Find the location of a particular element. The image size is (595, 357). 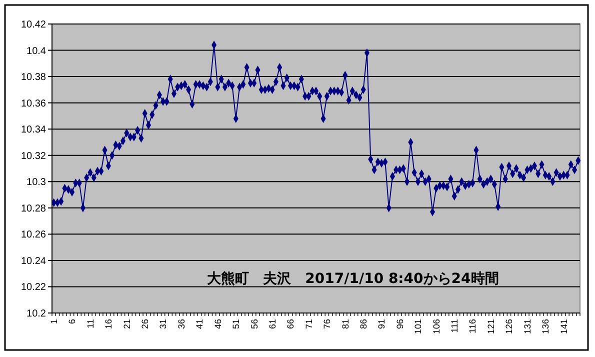

y-tick-label: 10.36 is located at coordinates (33, 104).